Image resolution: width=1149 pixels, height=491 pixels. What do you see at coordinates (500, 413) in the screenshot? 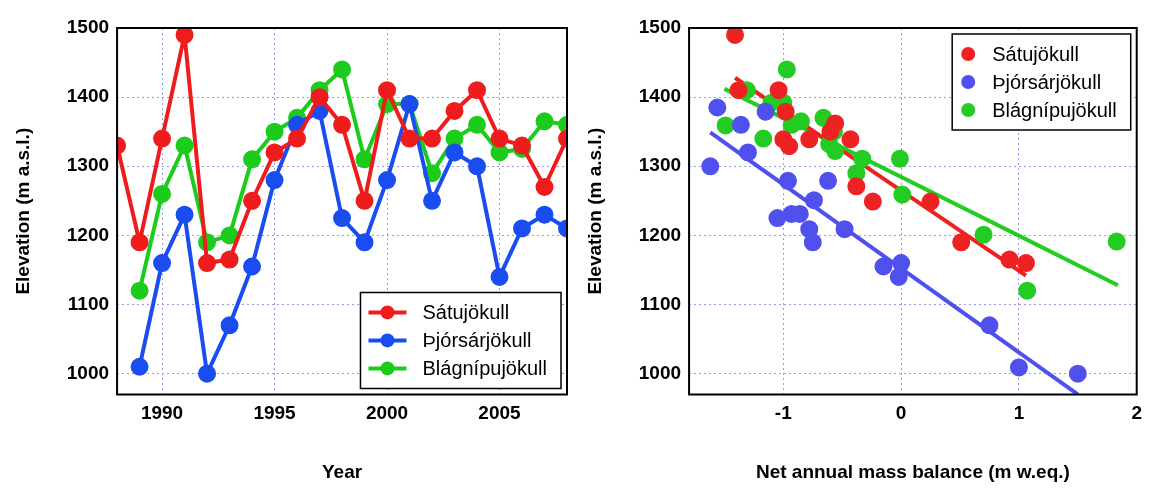
I see `x-tick-label: 2005` at bounding box center [500, 413].